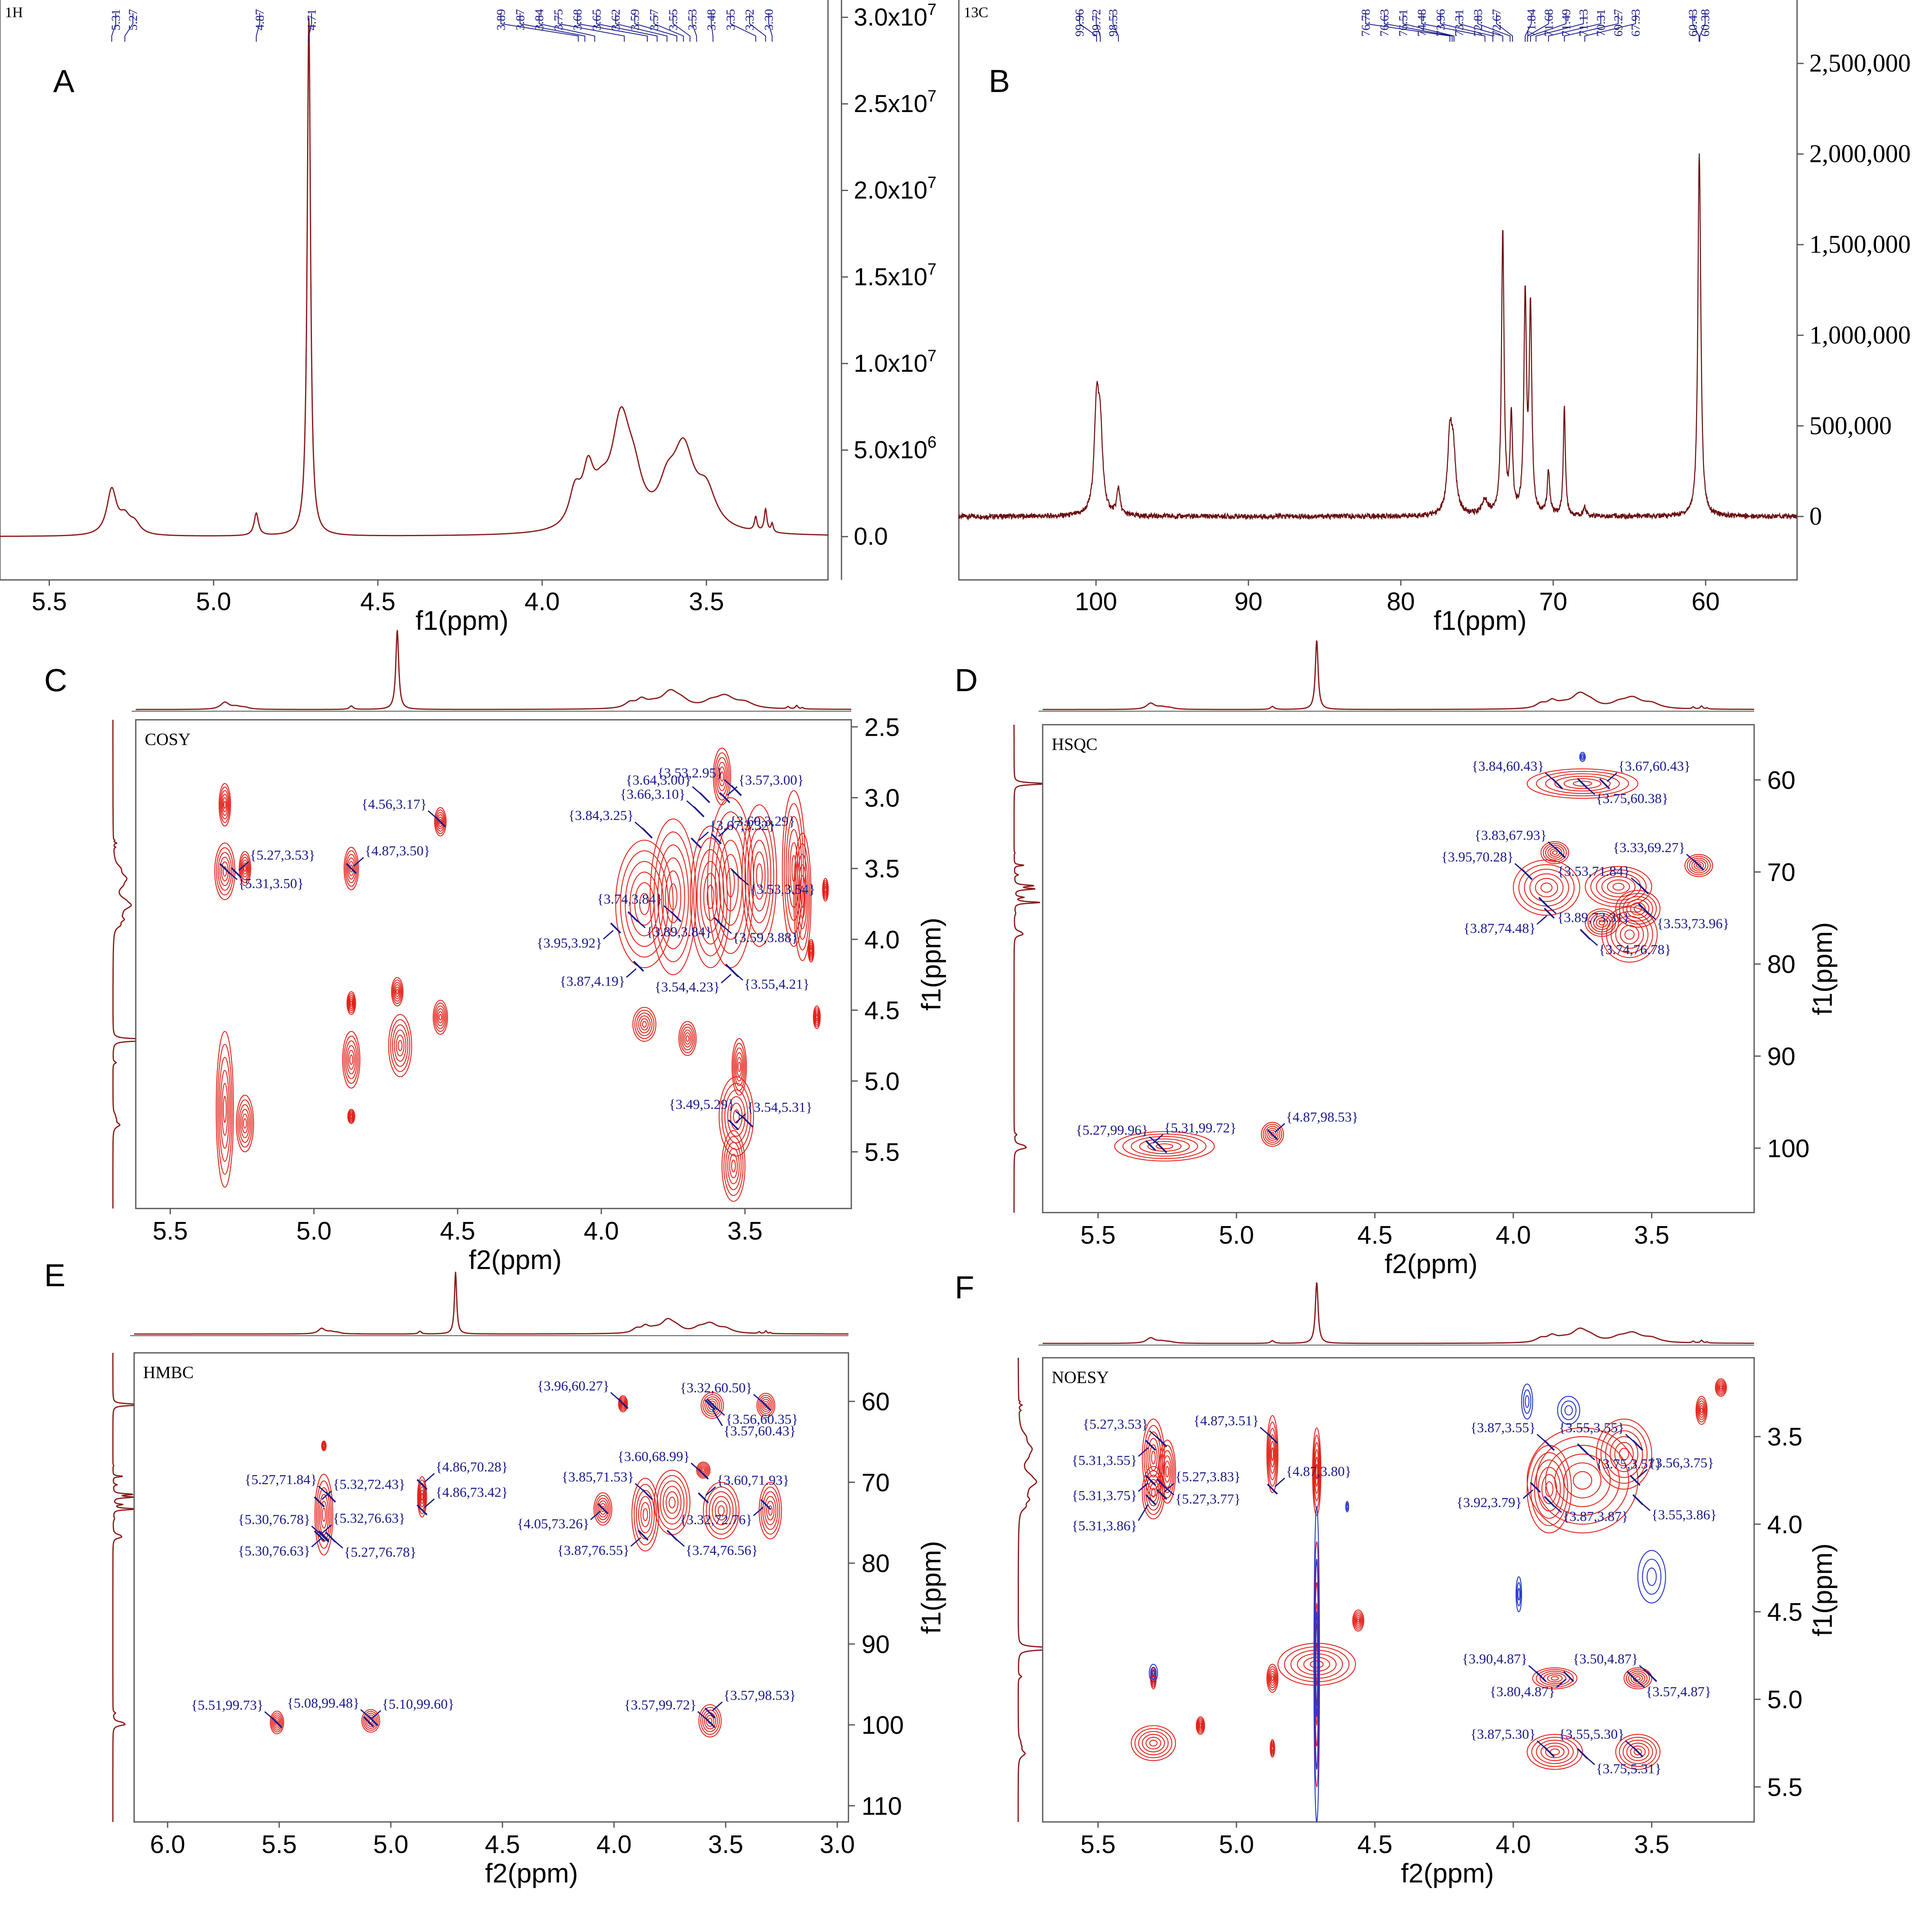 The width and height of the screenshot is (1932, 1925). What do you see at coordinates (895, 102) in the screenshot?
I see `y-tick-label: 2.5x10⁷` at bounding box center [895, 102].